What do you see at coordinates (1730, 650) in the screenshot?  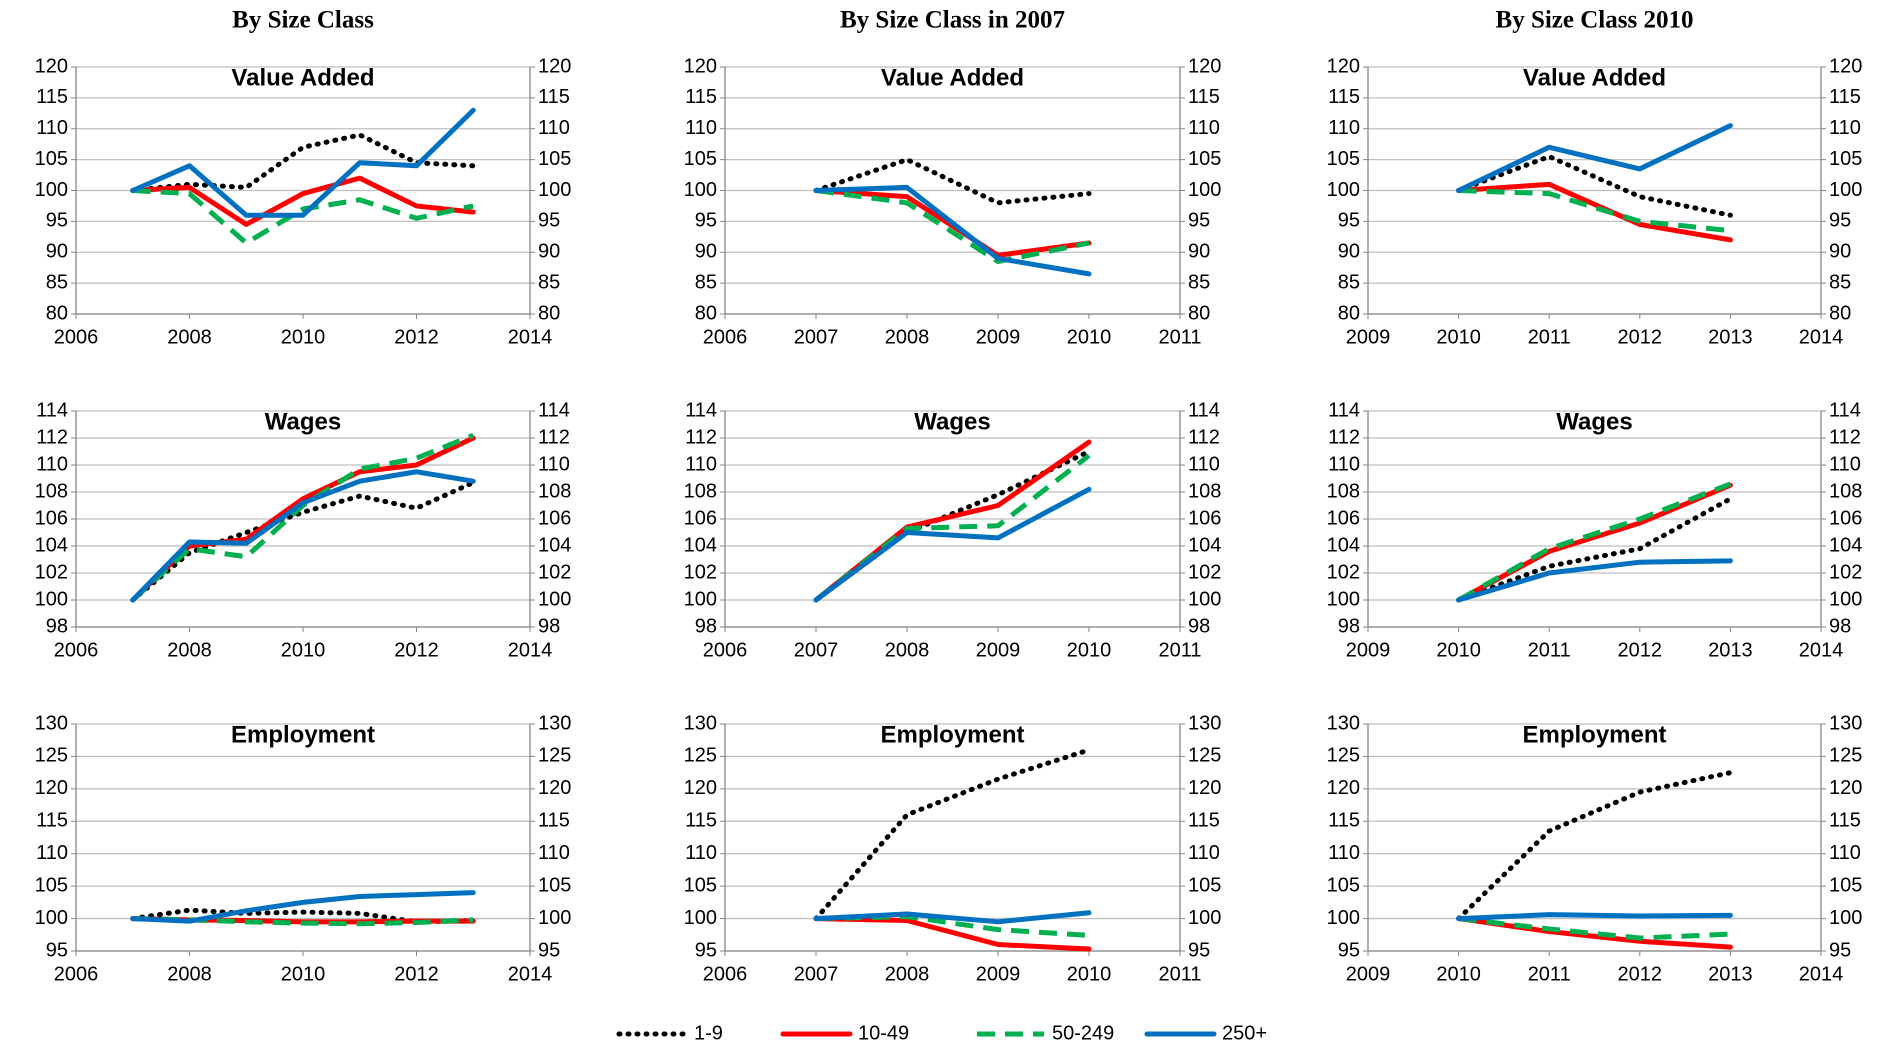 I see `x-tick-label: 2013` at bounding box center [1730, 650].